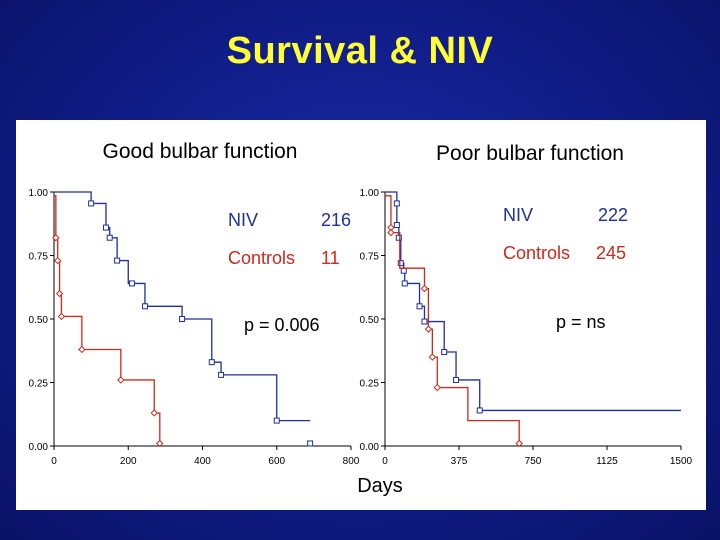  What do you see at coordinates (370, 384) in the screenshot?
I see `right-y-tick-label: 0.25` at bounding box center [370, 384].